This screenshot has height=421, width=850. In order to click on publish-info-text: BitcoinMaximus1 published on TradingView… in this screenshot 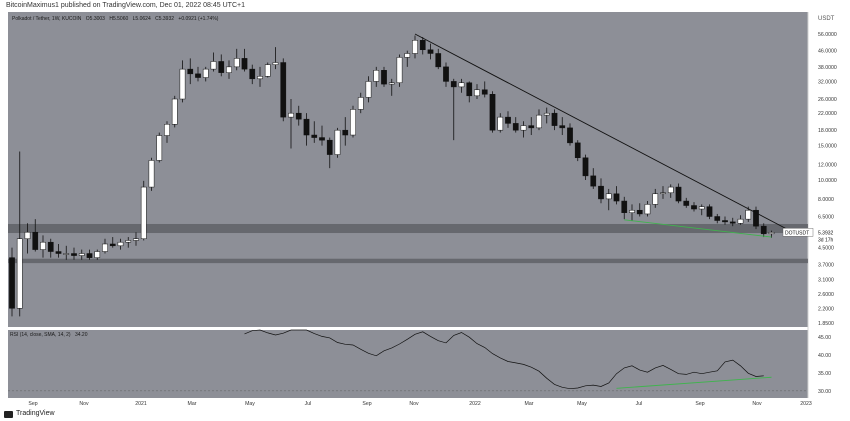, I will do `click(125, 5)`.